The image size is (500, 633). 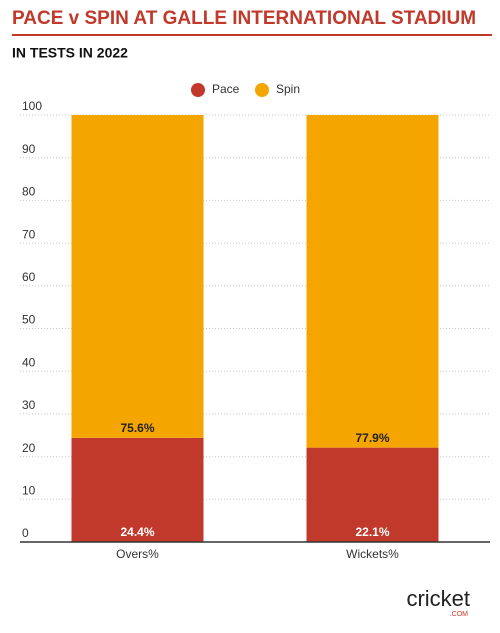 What do you see at coordinates (29, 490) in the screenshot?
I see `y-tick-label: 10` at bounding box center [29, 490].